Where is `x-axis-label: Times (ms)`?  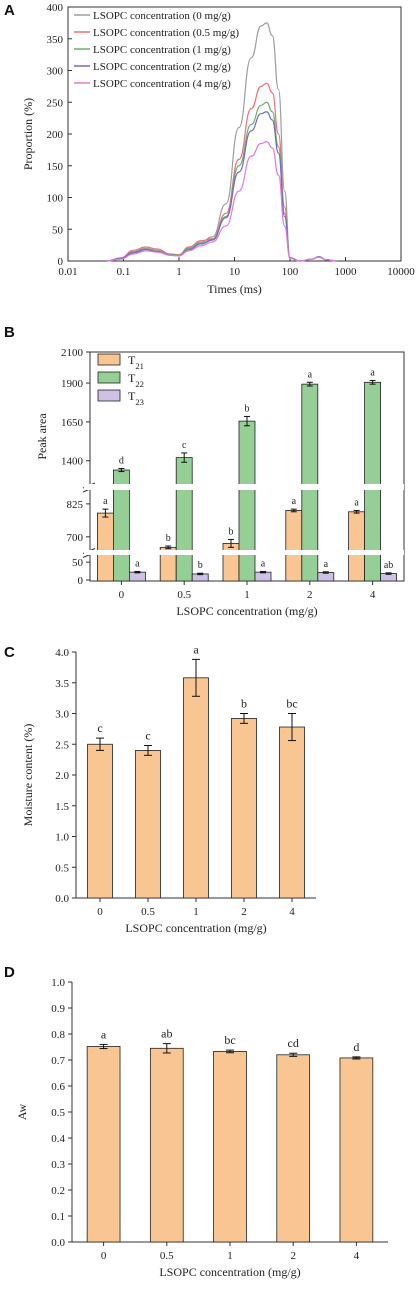 x-axis-label: Times (ms) is located at coordinates (234, 289).